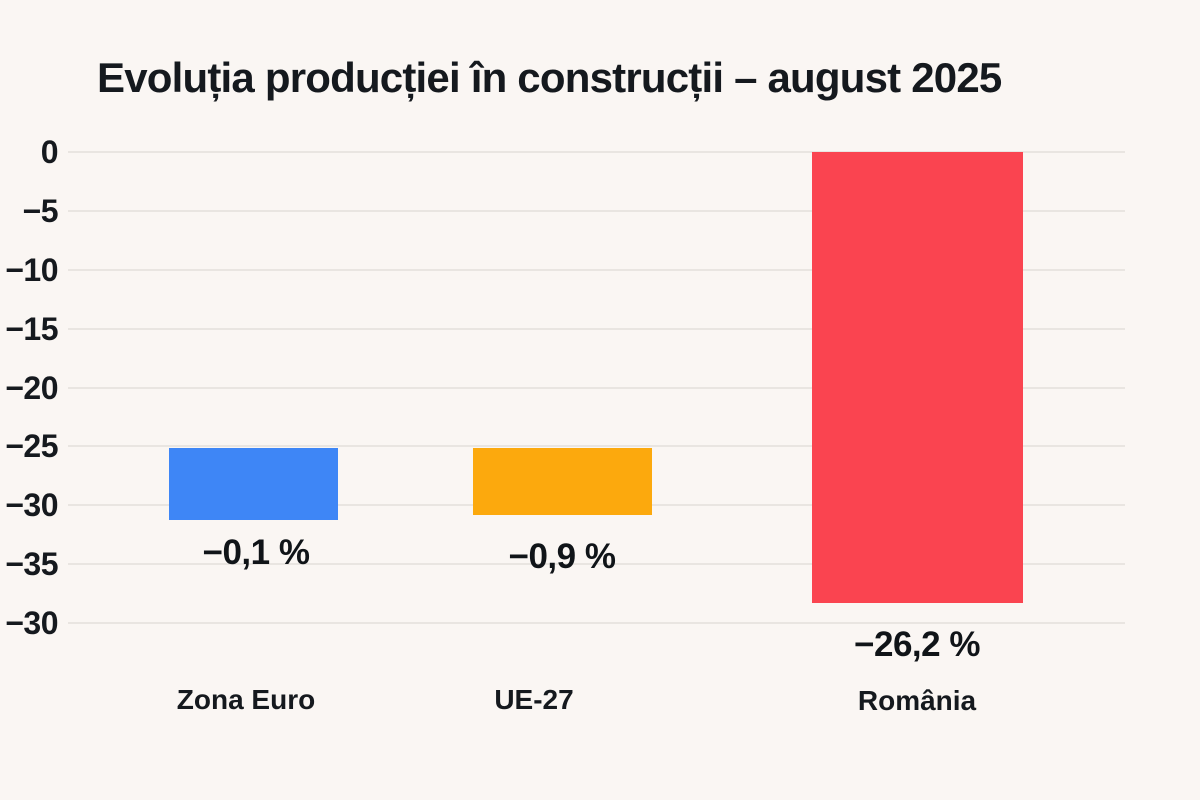 This screenshot has height=800, width=1200. Describe the element at coordinates (256, 552) in the screenshot. I see `value-label-zona-euro: −0,1 %` at that location.